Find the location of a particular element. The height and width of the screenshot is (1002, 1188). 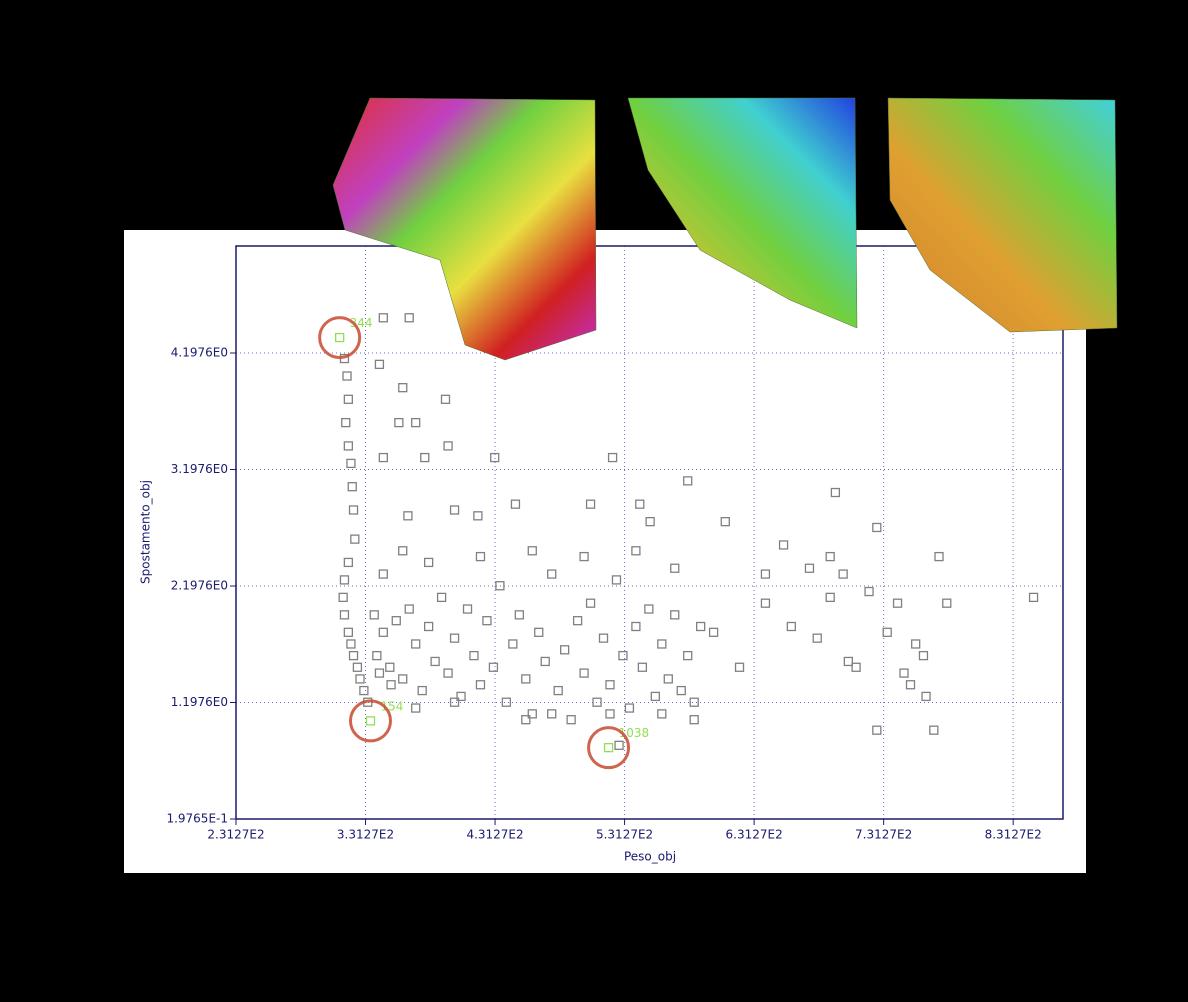

y-tick-label: 2.1976E0 is located at coordinates (199, 586).